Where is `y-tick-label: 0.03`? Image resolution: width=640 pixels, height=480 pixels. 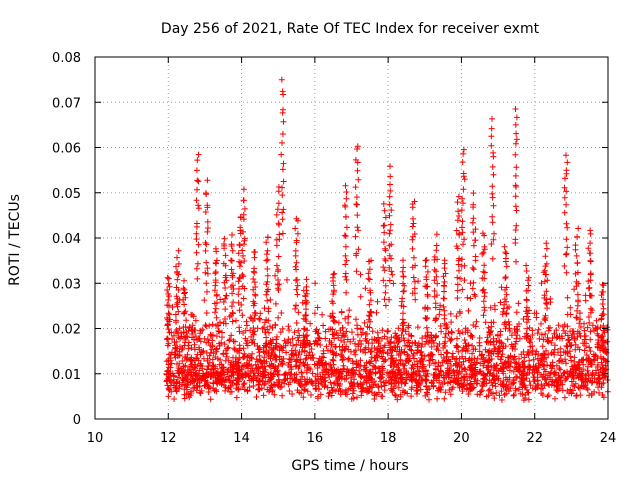
y-tick-label: 0.03 is located at coordinates (66, 284).